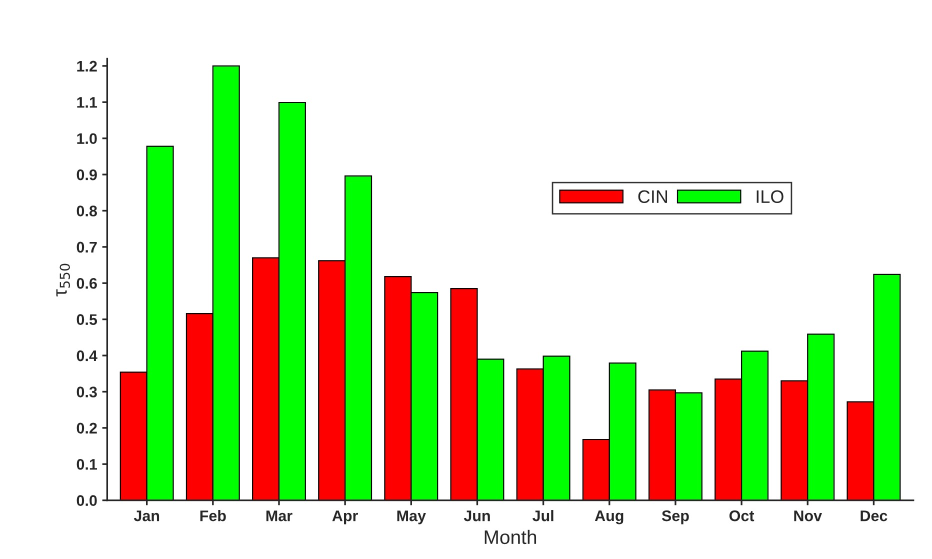 This screenshot has height=559, width=932. Describe the element at coordinates (147, 516) in the screenshot. I see `x-tick-label: Jan` at that location.